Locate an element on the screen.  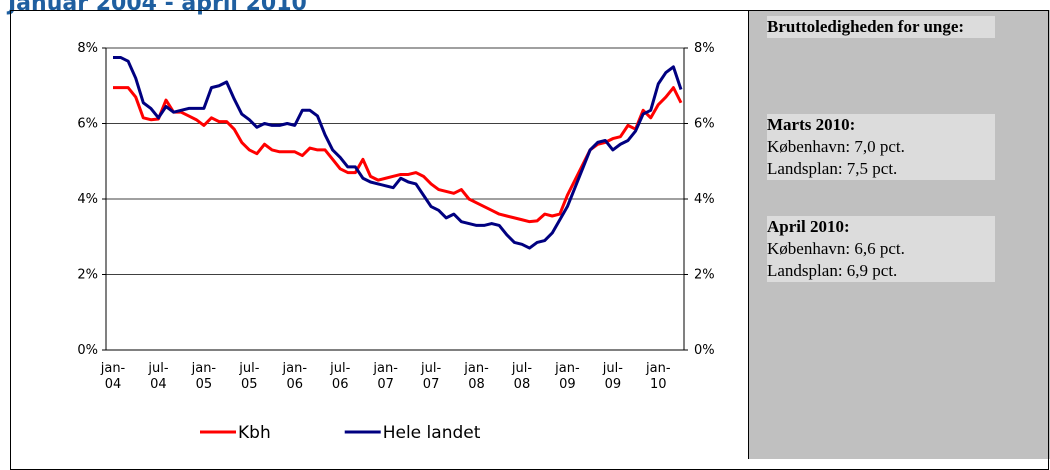
x-tick-label: jul-09 is located at coordinates (612, 376).